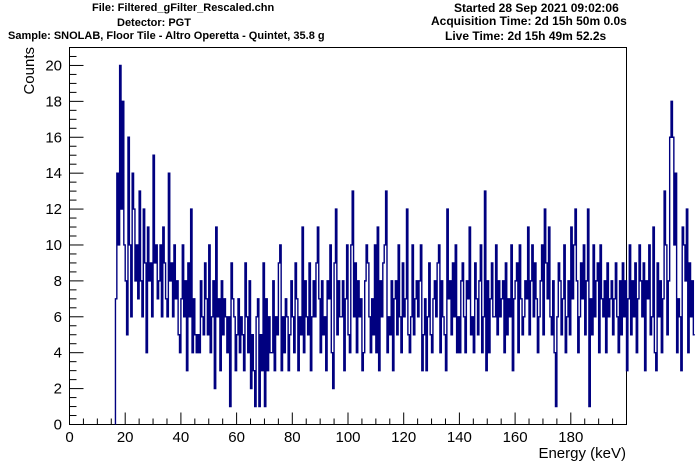 Image resolution: width=696 pixels, height=472 pixels. What do you see at coordinates (570, 437) in the screenshot?
I see `x-tick-label: 180` at bounding box center [570, 437].